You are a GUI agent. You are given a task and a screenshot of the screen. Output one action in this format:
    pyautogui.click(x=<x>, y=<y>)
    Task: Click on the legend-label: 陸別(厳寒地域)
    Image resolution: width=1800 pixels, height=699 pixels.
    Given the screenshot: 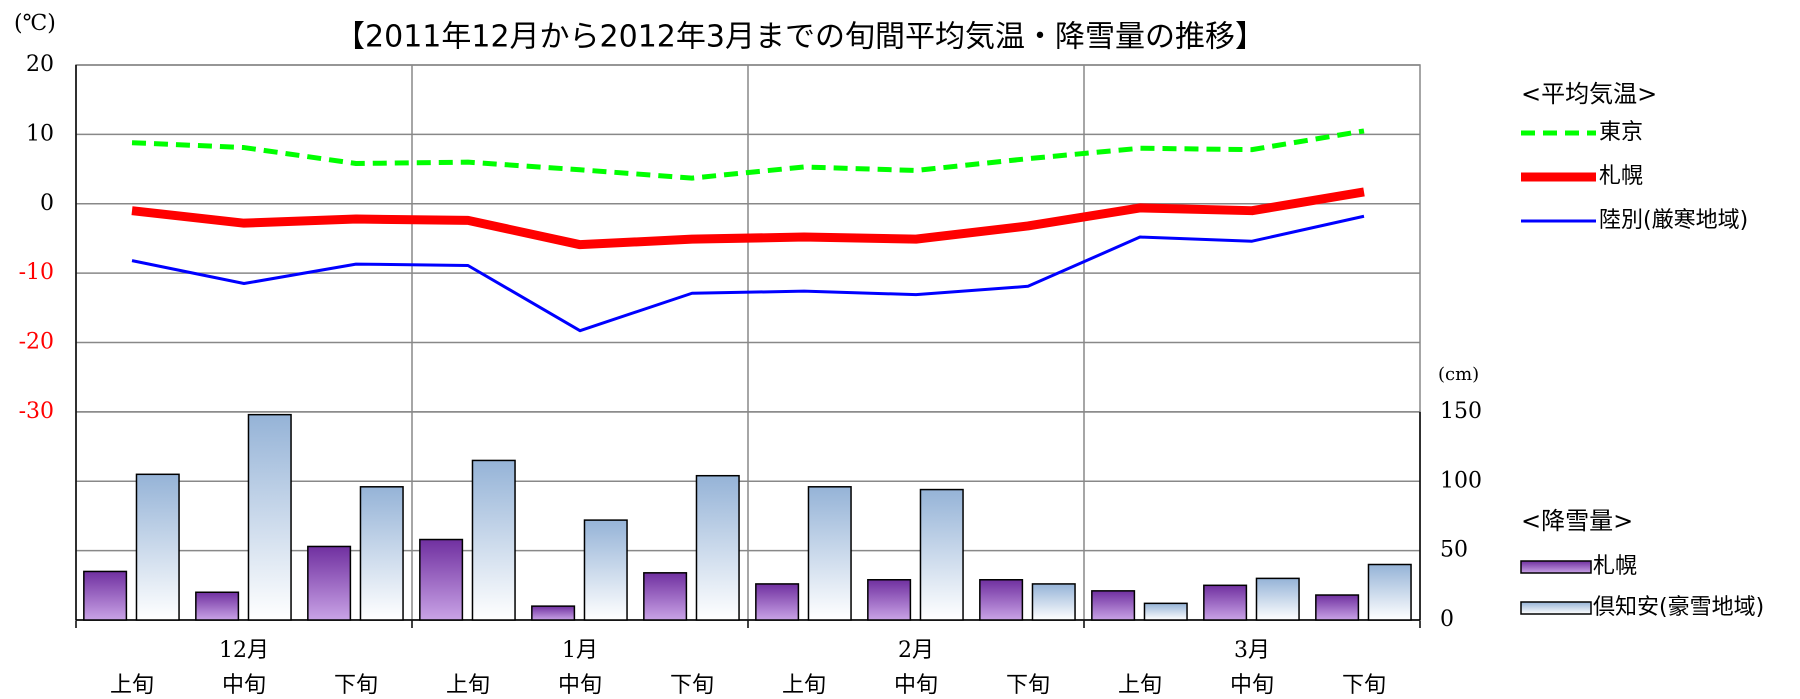 What is the action you would take?
    pyautogui.click(x=1673, y=220)
    